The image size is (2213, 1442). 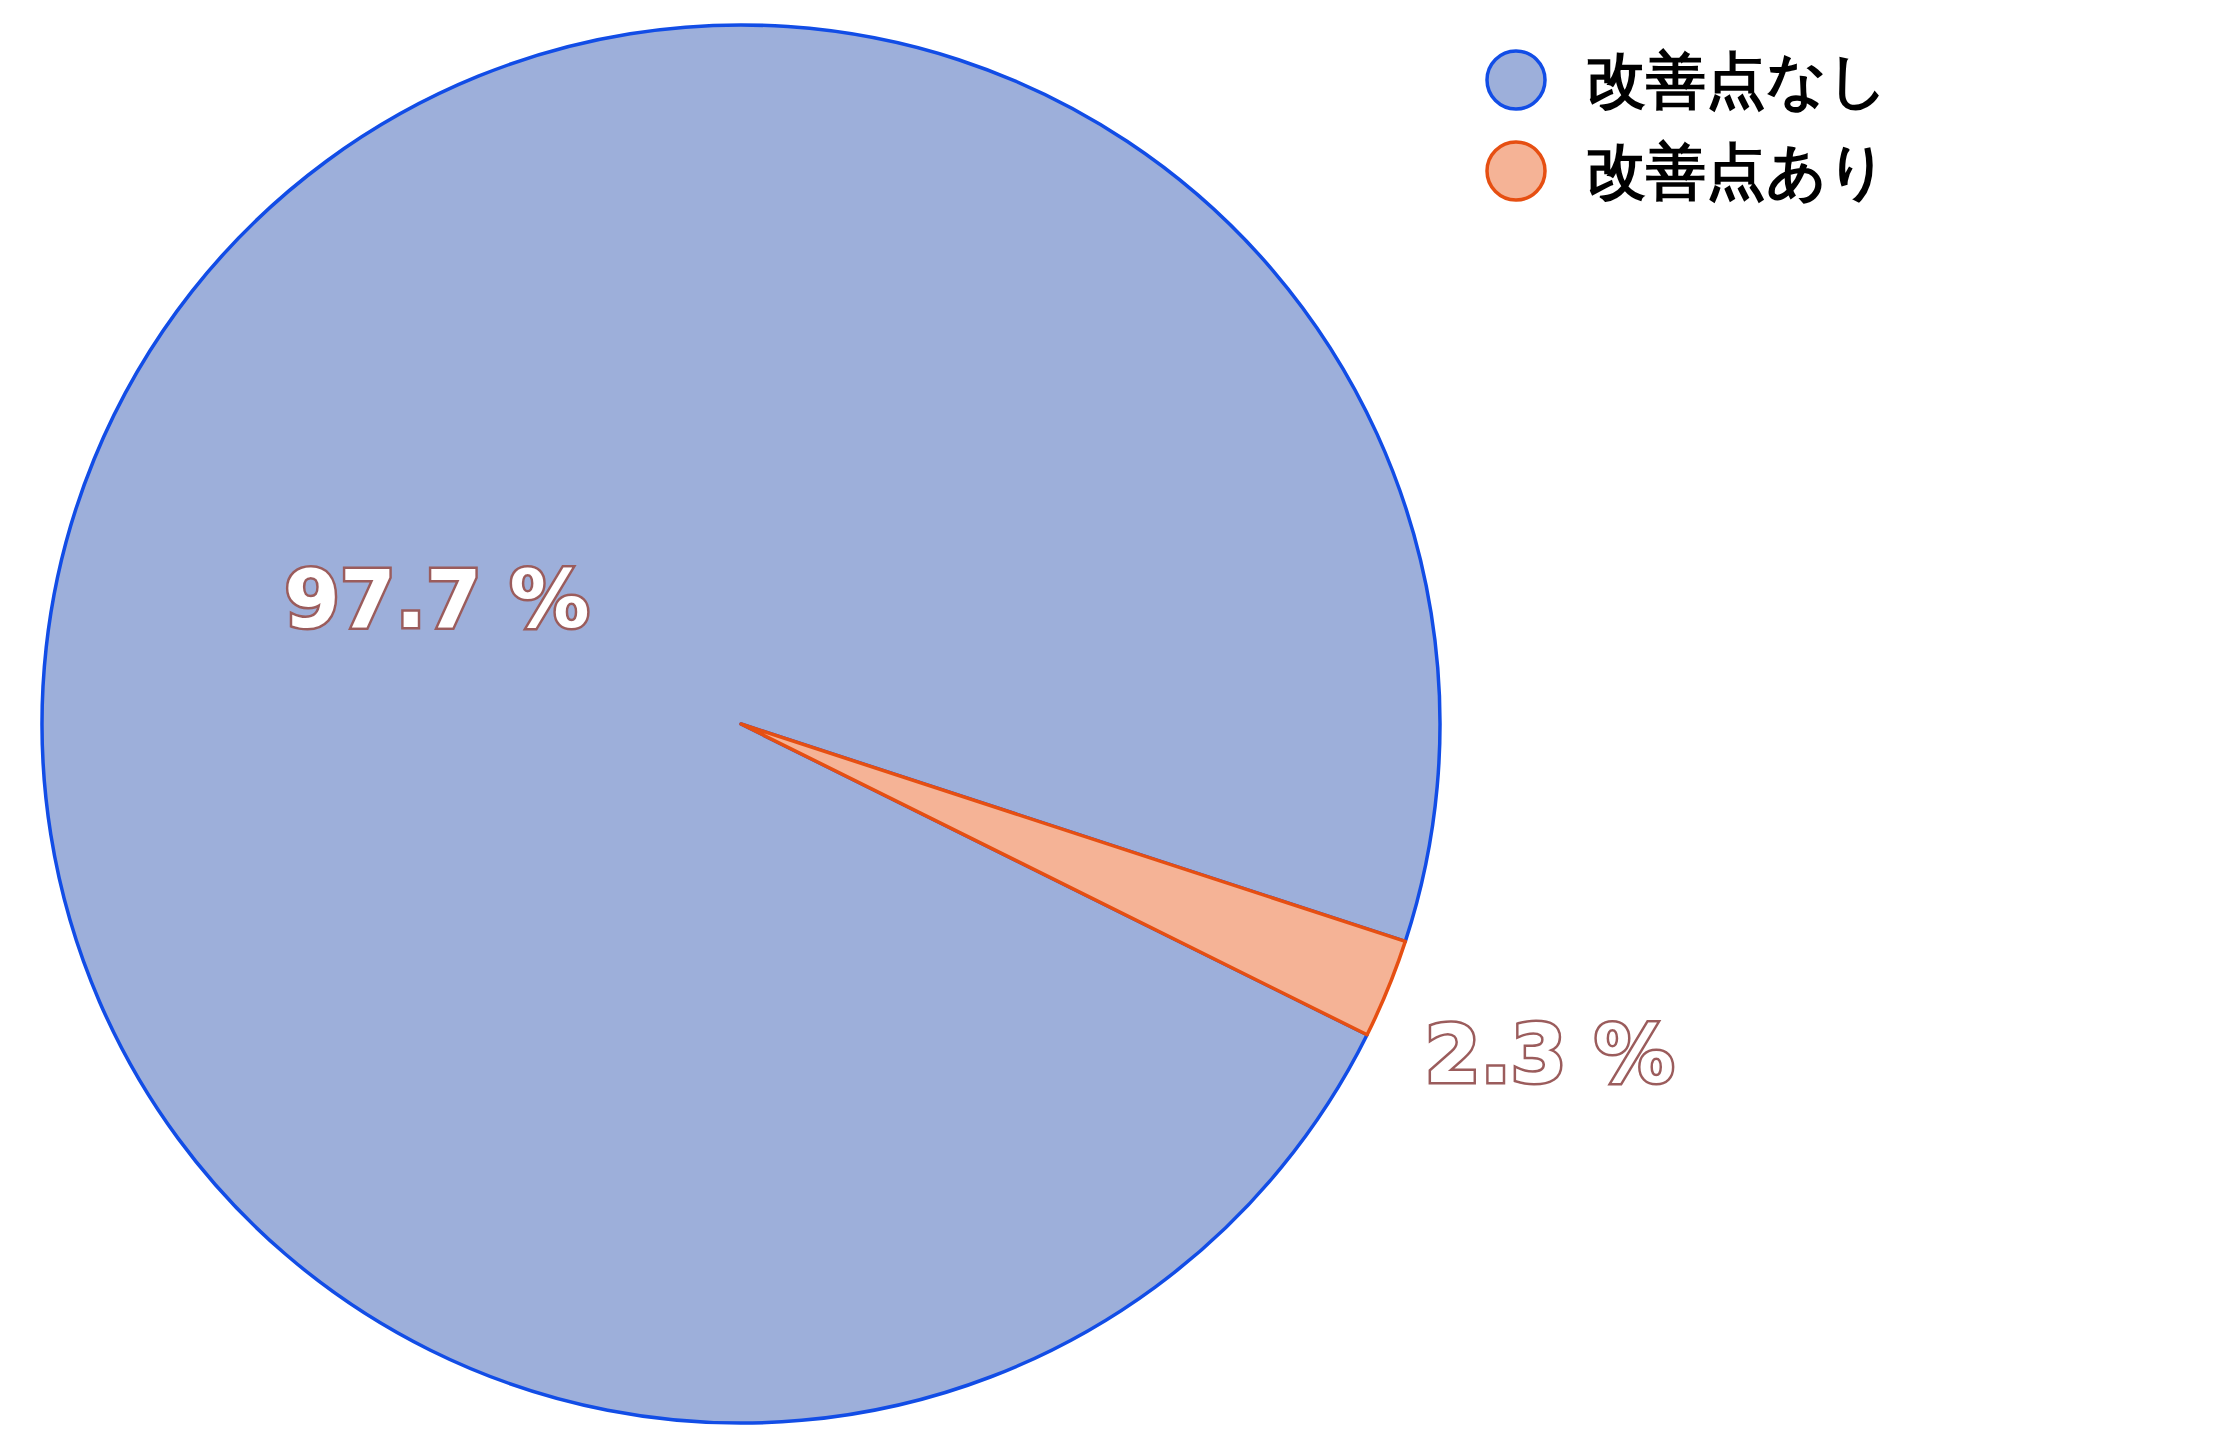 I want to click on data-label: 2.3 %, so click(x=1549, y=1055).